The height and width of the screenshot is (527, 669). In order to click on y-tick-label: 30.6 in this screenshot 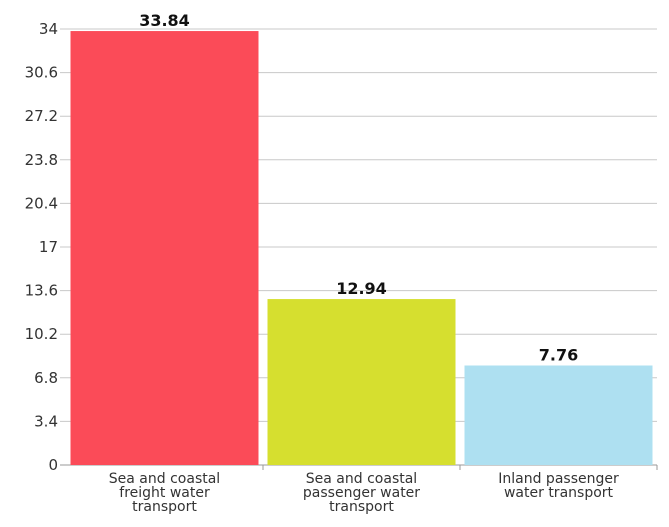, I will do `click(41, 73)`.